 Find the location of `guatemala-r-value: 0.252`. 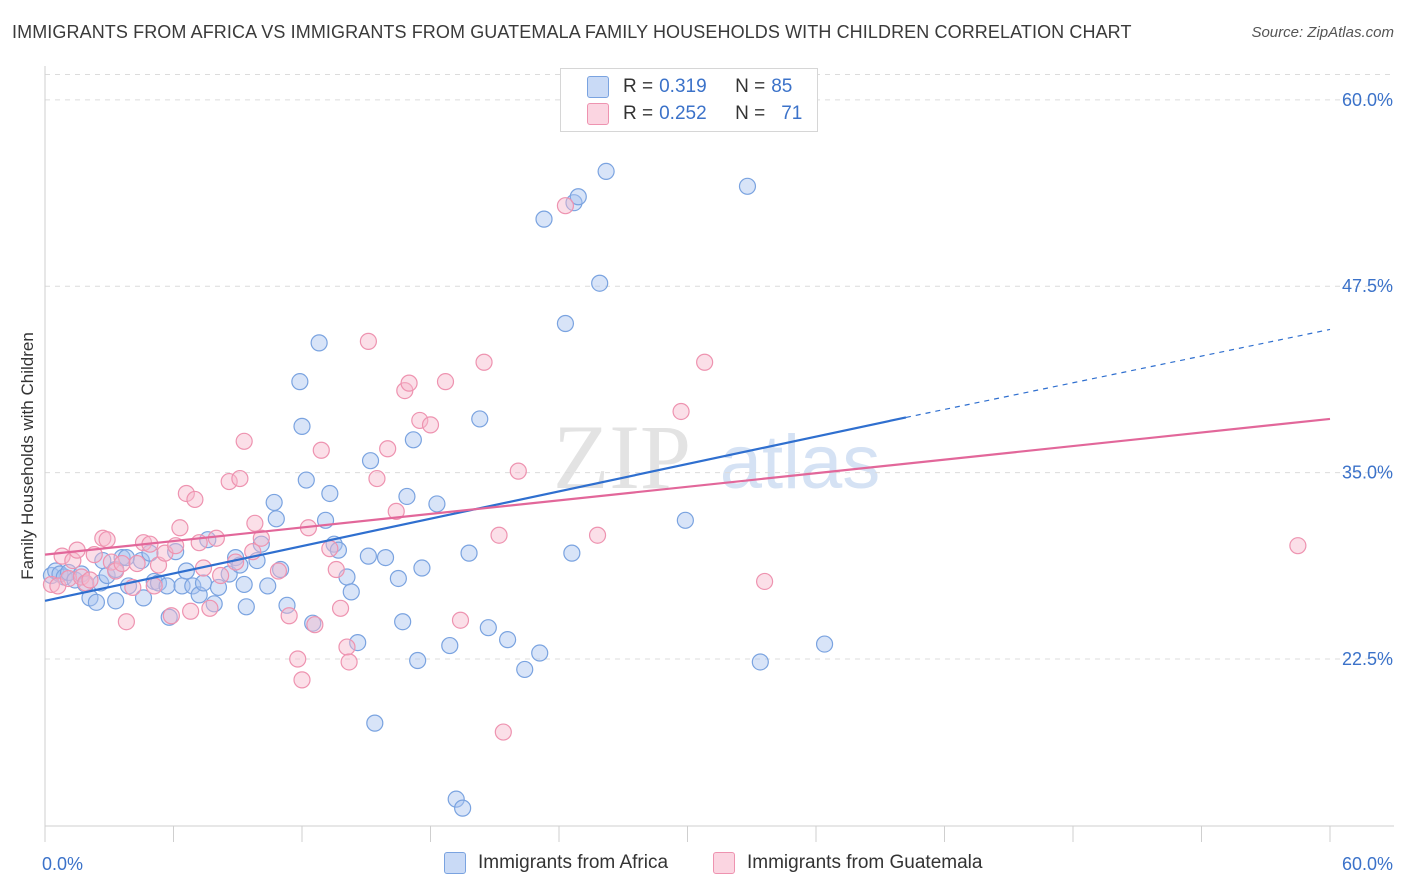

guatemala-r-value: 0.252 is located at coordinates (683, 113).